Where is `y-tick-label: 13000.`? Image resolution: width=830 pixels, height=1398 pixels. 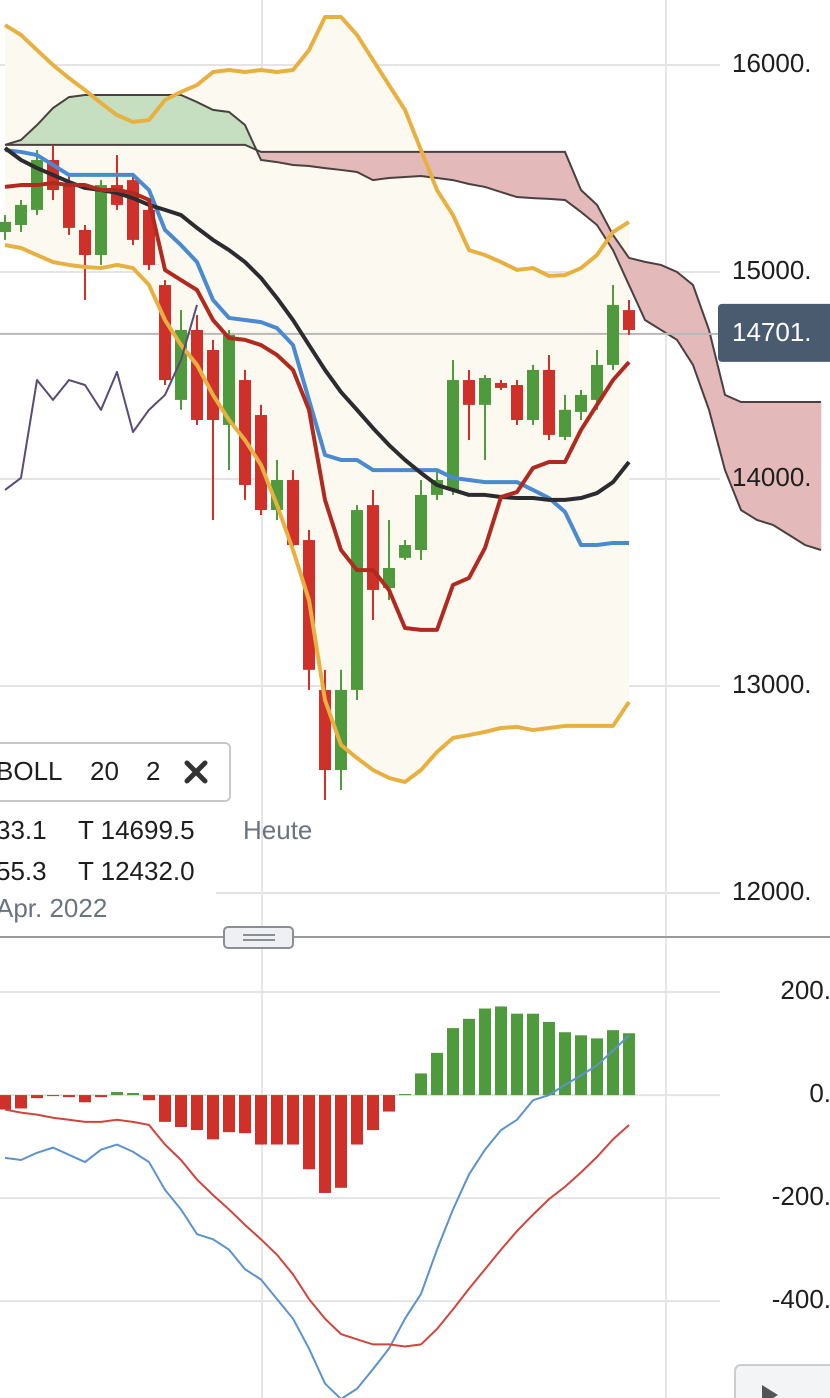 y-tick-label: 13000. is located at coordinates (772, 684).